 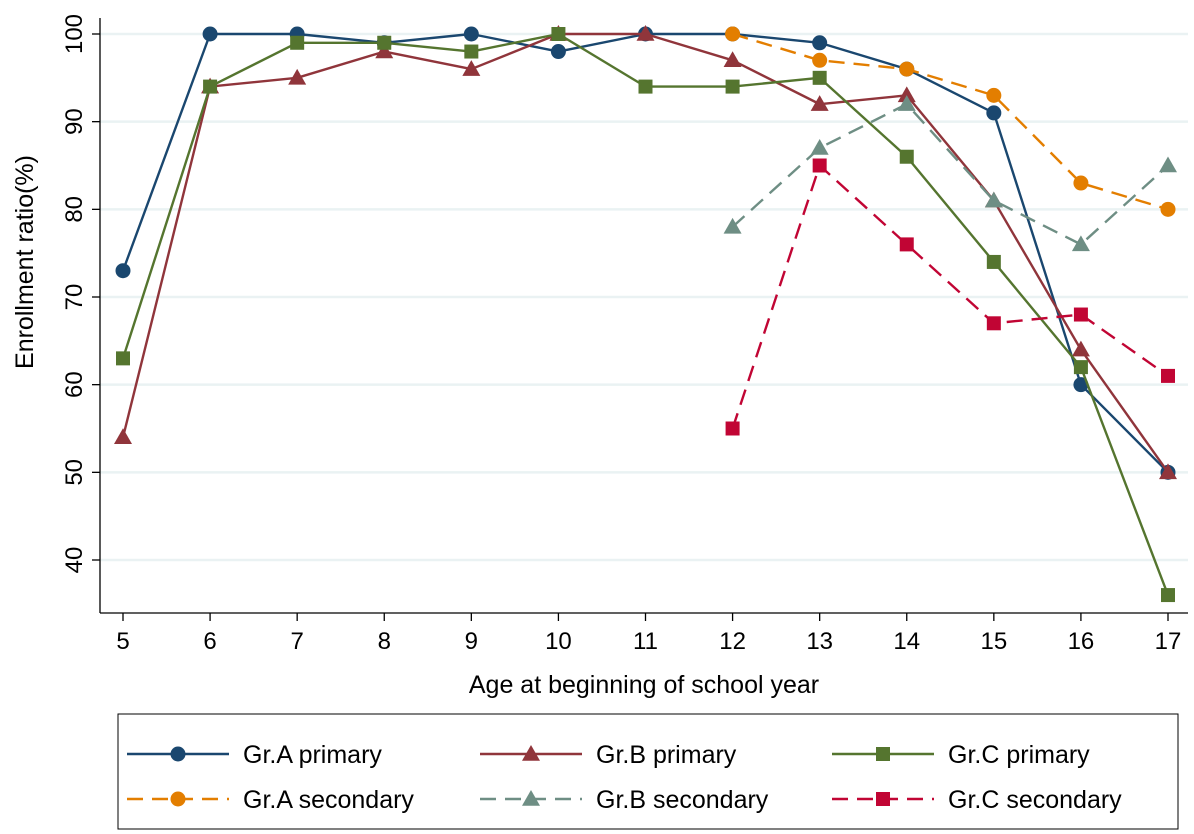 I want to click on y-tick-label: 50, so click(x=74, y=472).